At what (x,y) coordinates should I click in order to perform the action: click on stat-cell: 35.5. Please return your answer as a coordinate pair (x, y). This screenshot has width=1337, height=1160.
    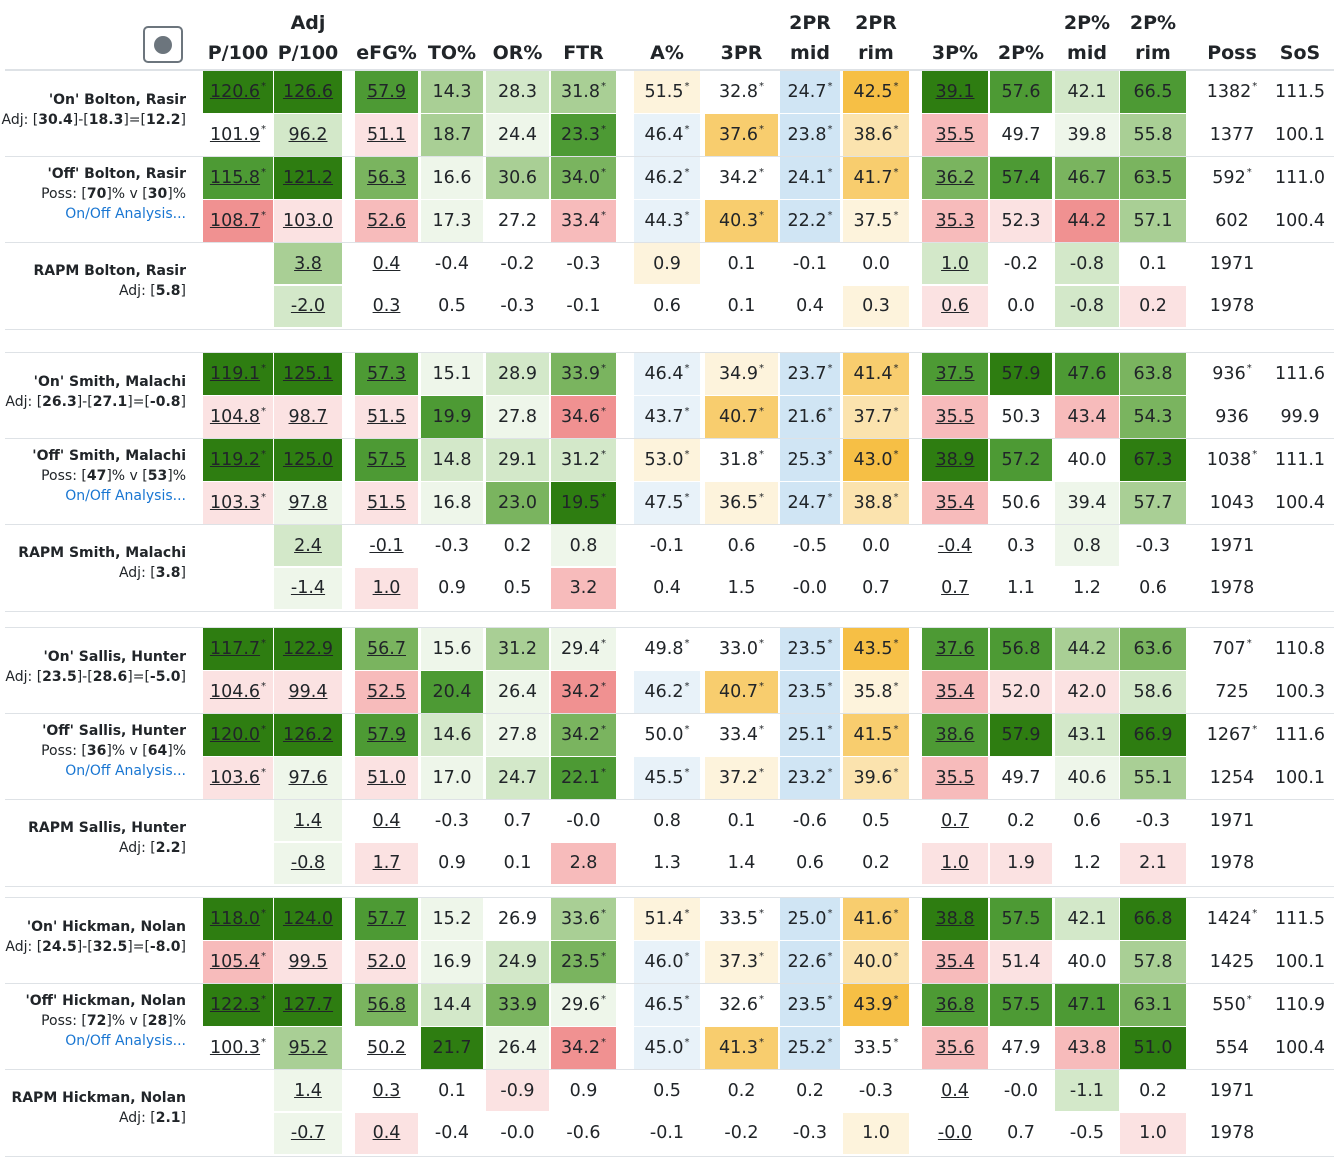
    Looking at the image, I should click on (955, 134).